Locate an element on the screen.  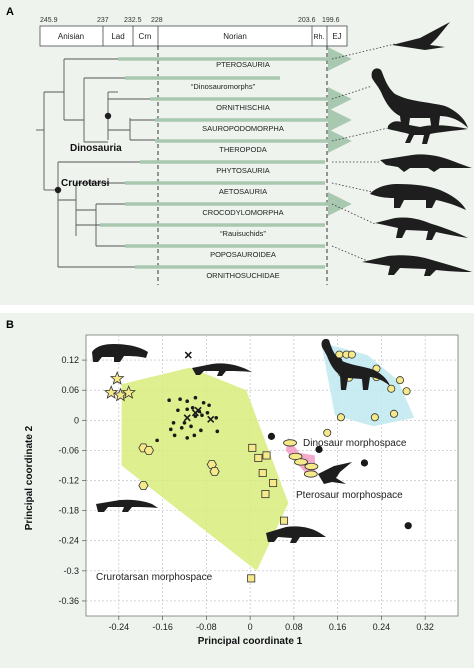
phytosaur-silhouette is located at coordinates (296, 534).